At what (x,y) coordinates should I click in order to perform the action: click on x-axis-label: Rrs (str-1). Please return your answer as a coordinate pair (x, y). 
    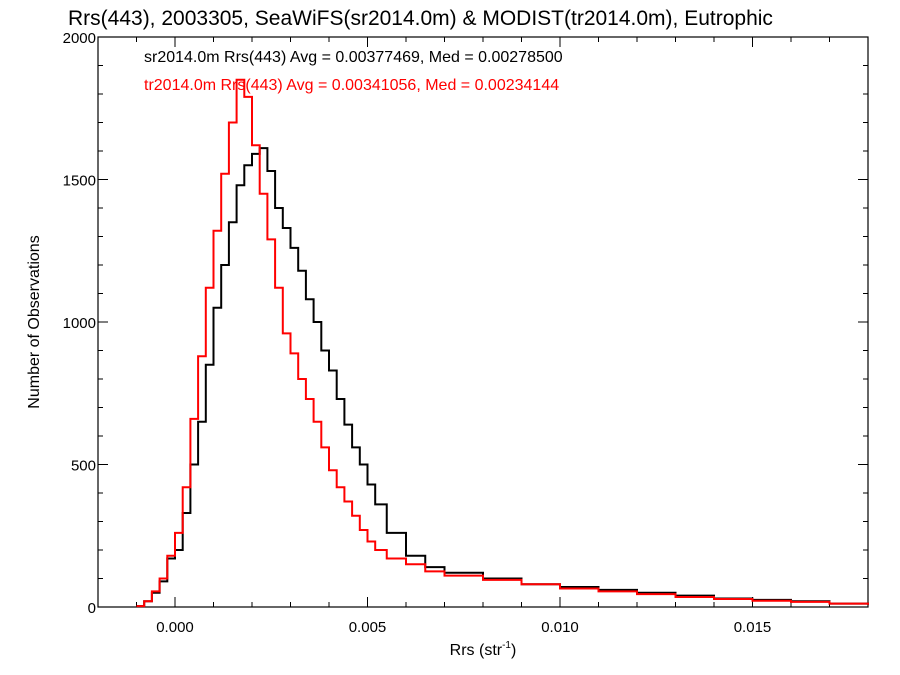
    Looking at the image, I should click on (483, 649).